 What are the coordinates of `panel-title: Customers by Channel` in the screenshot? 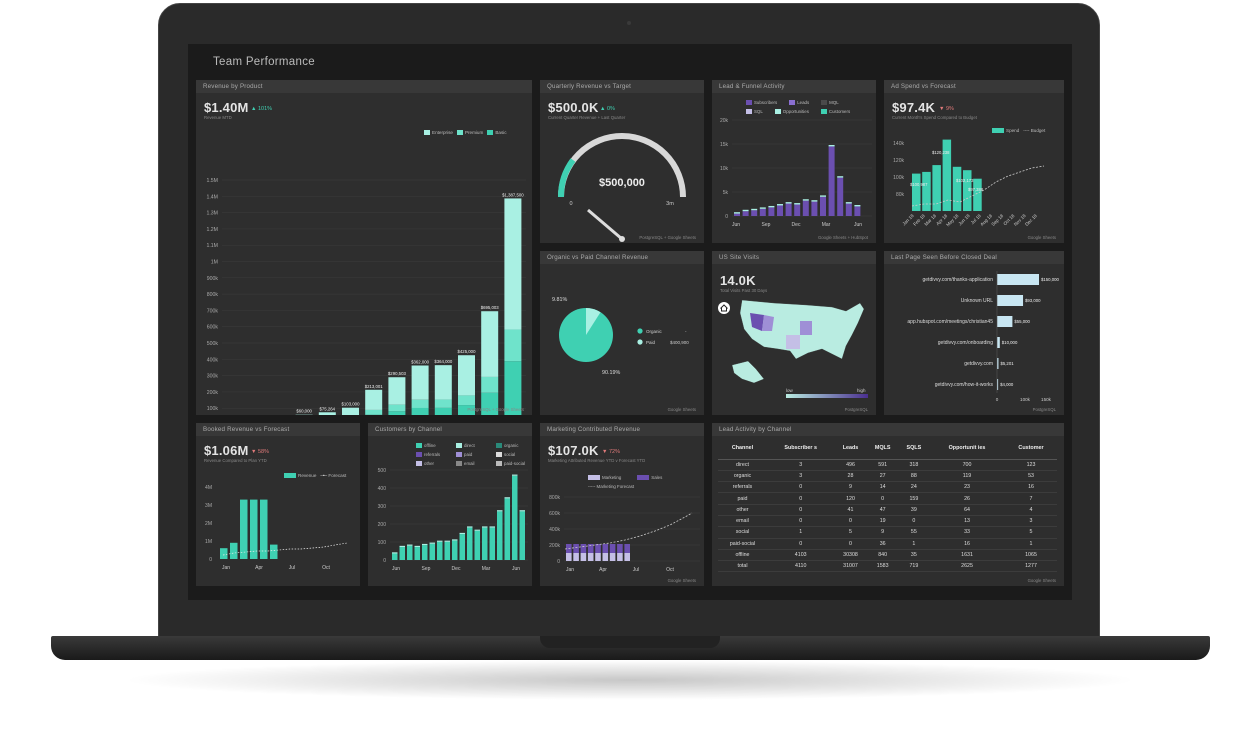 It's located at (450, 429).